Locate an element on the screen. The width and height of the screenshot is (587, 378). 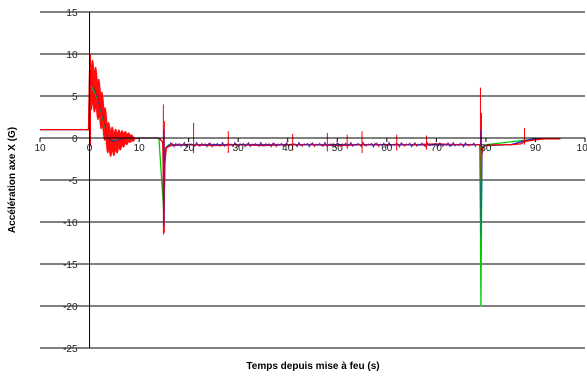
y-tick-label-4: -5 is located at coordinates (73, 181).